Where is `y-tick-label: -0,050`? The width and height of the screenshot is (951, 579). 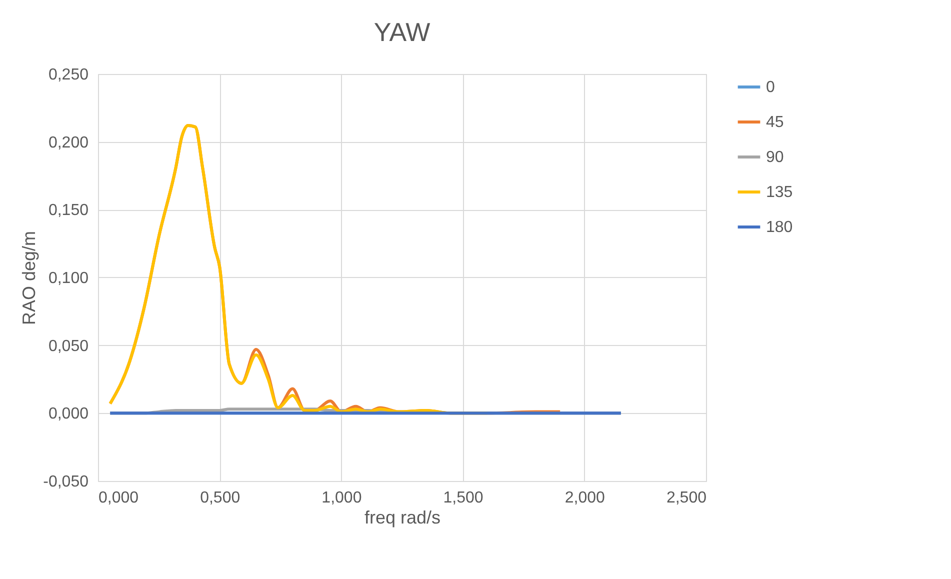
y-tick-label: -0,050 is located at coordinates (66, 482).